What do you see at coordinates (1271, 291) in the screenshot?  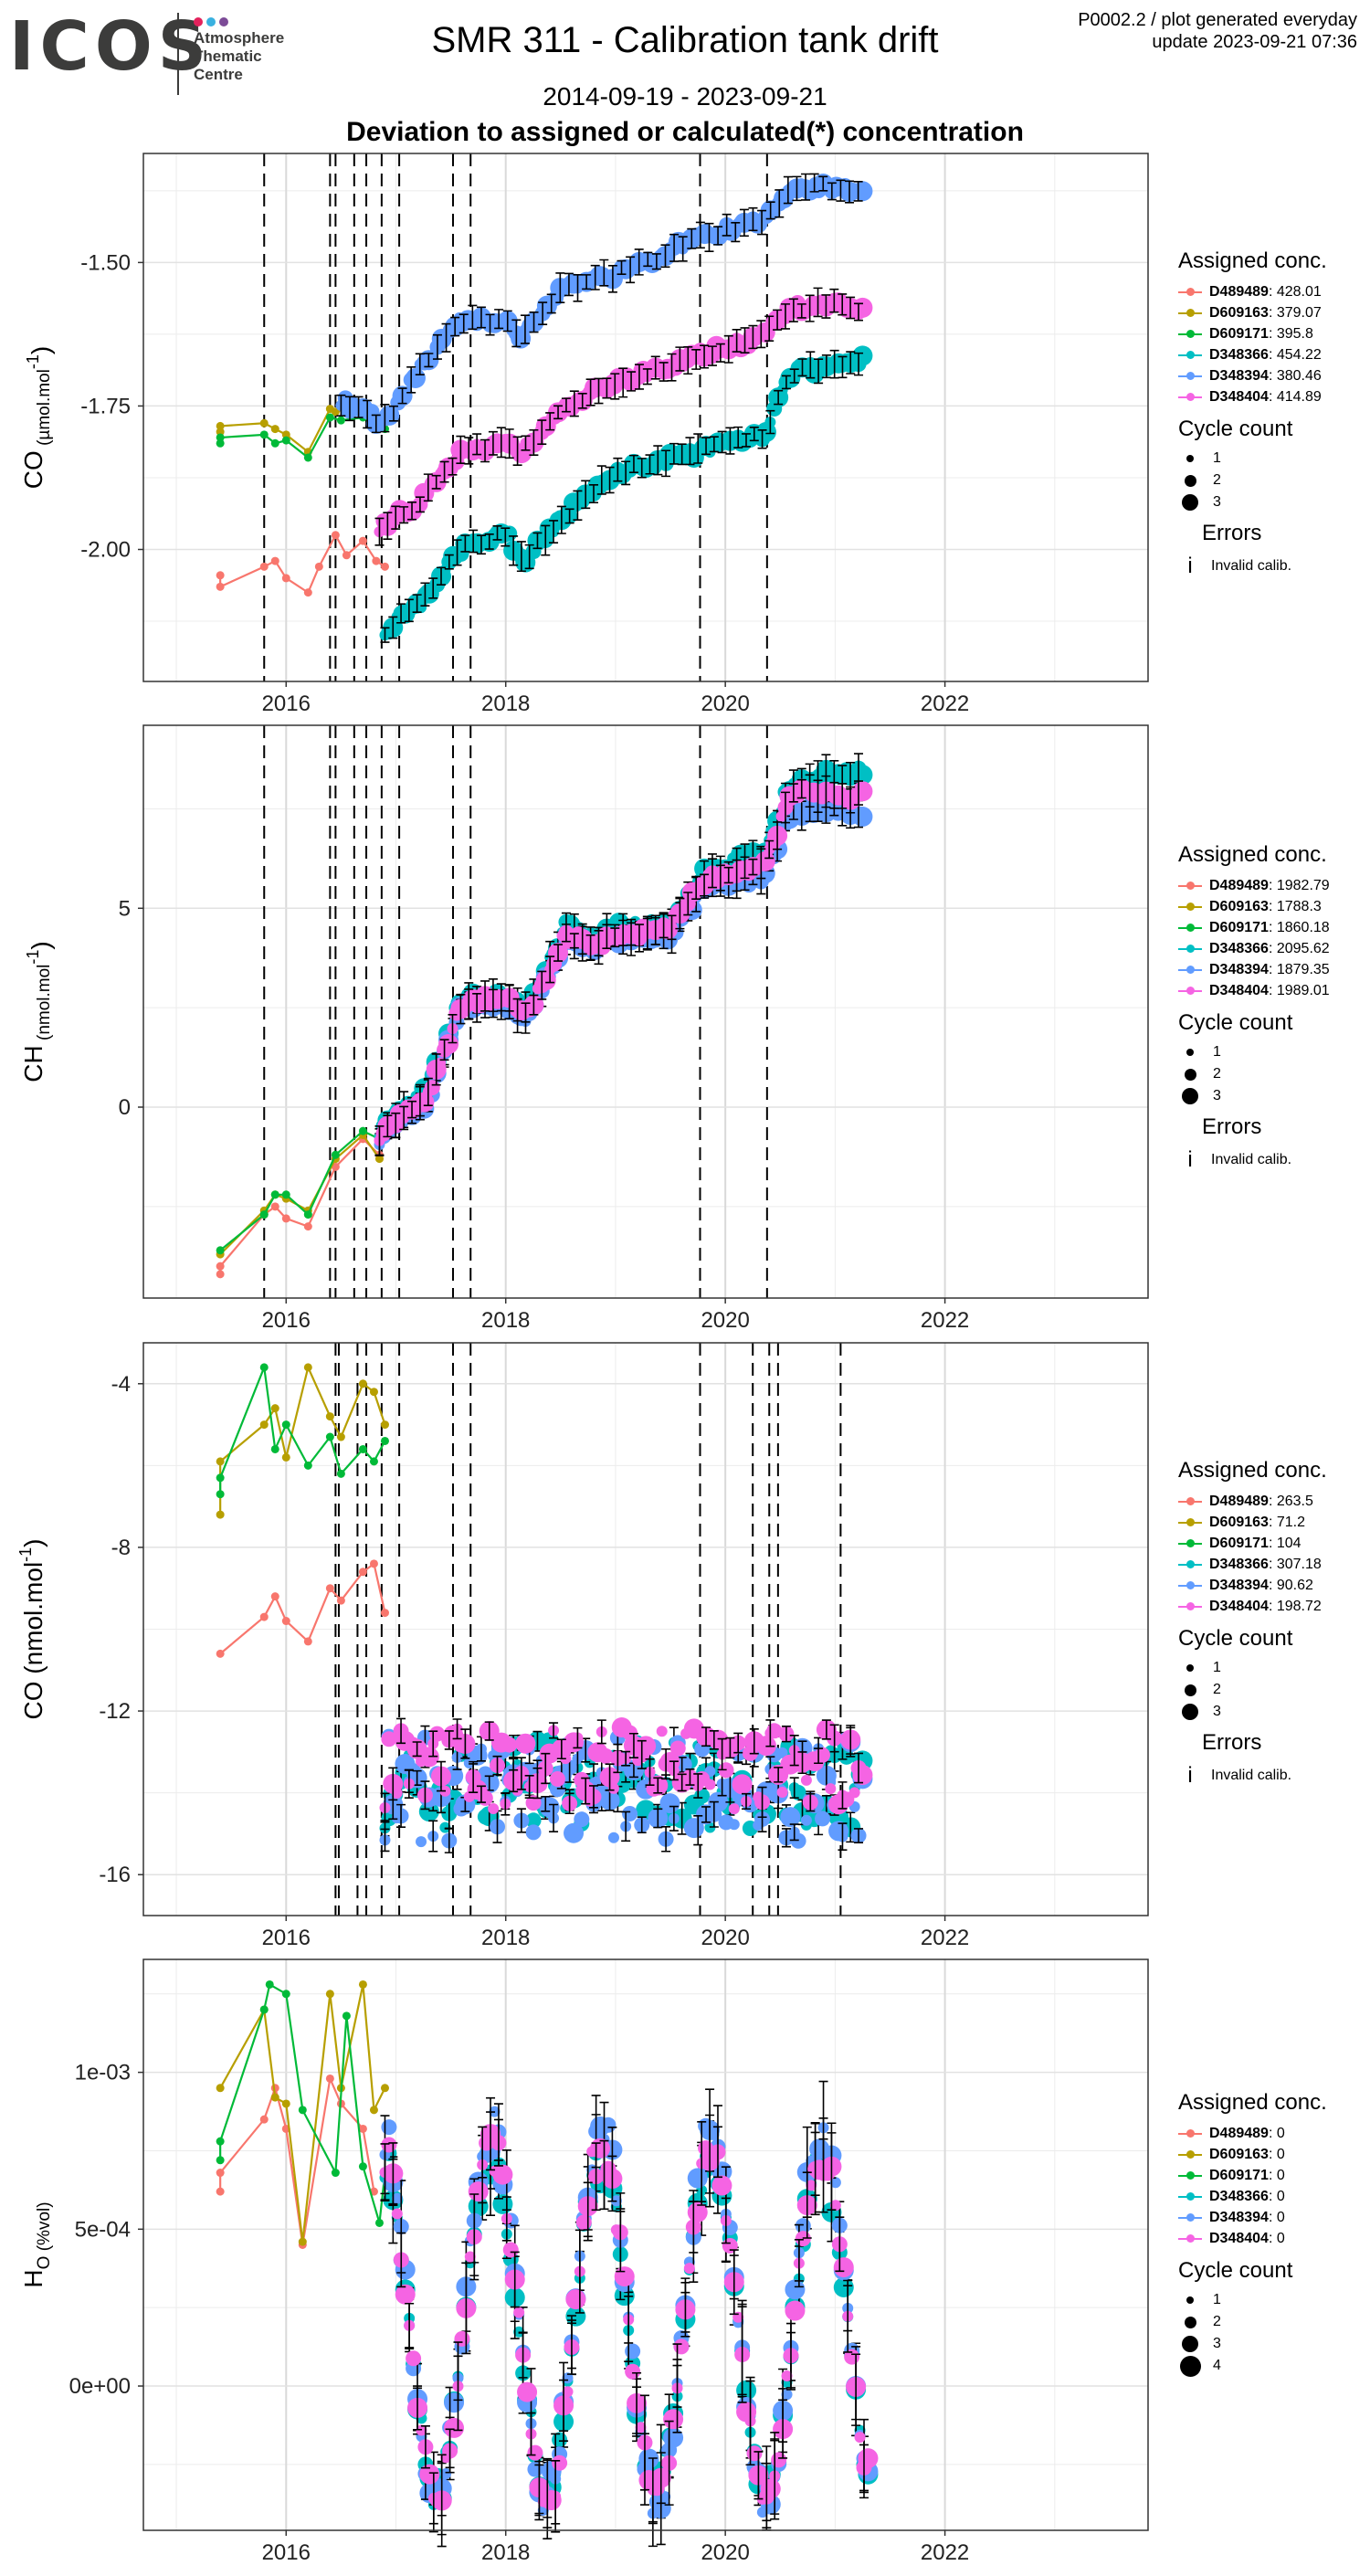 I see `legend-item: D489489: 428.01` at bounding box center [1271, 291].